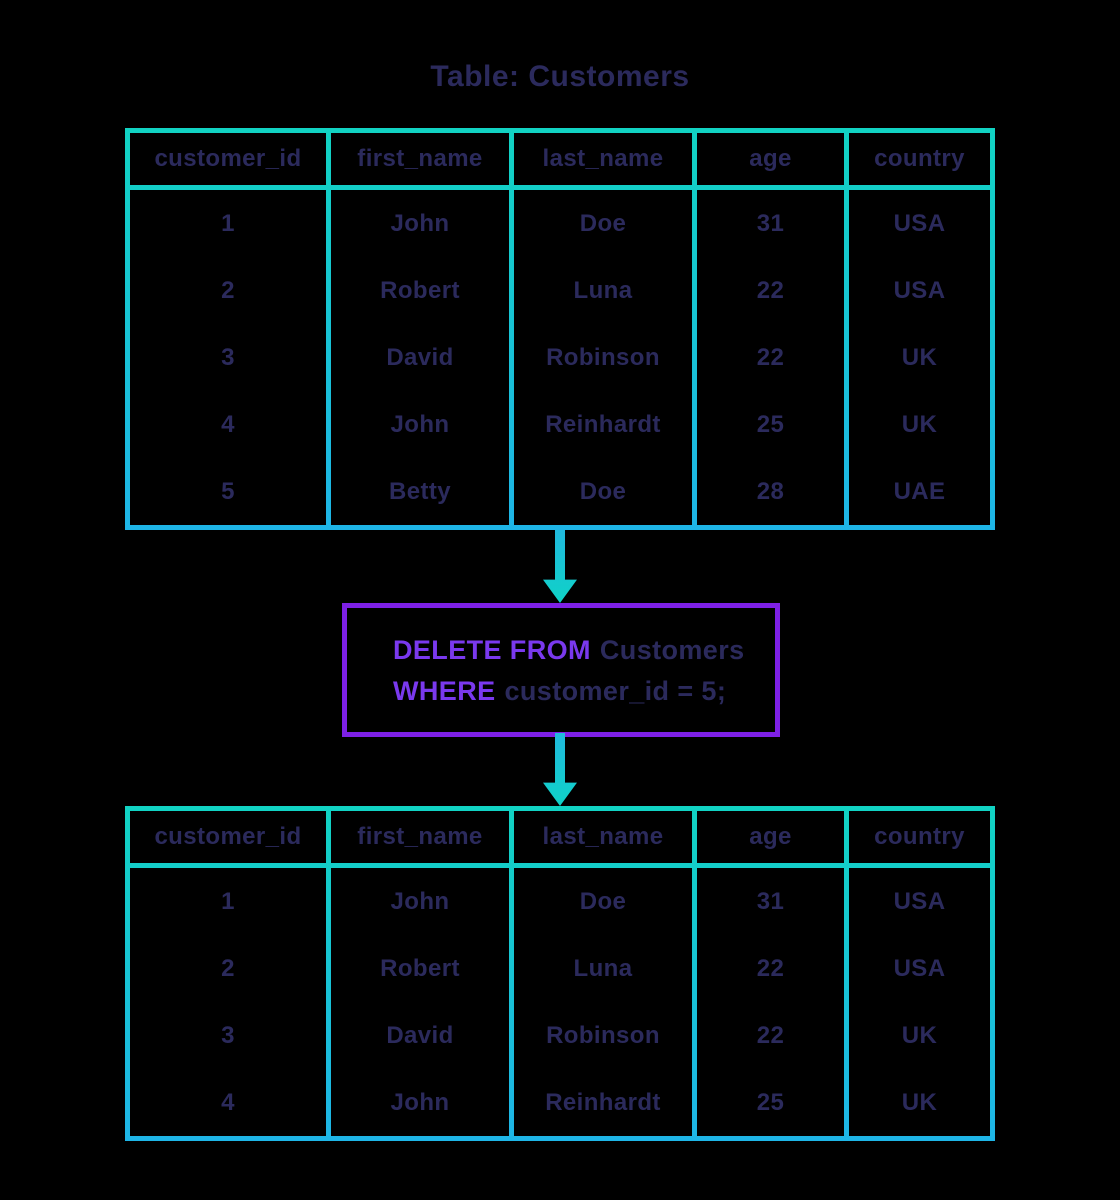 Image resolution: width=1120 pixels, height=1200 pixels. What do you see at coordinates (228, 491) in the screenshot?
I see `cell-customer_id: 5` at bounding box center [228, 491].